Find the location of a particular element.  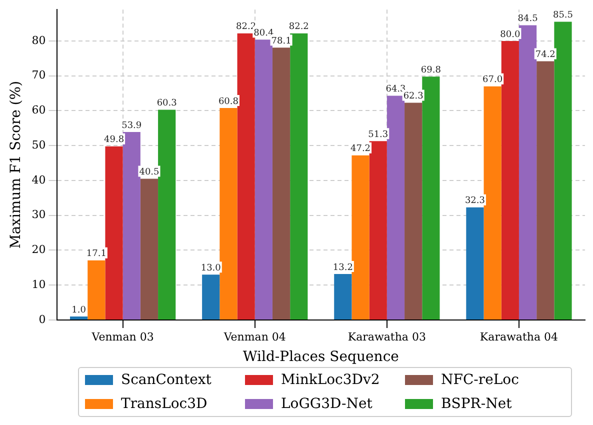

x-tick-label: Venman 04 is located at coordinates (254, 337).